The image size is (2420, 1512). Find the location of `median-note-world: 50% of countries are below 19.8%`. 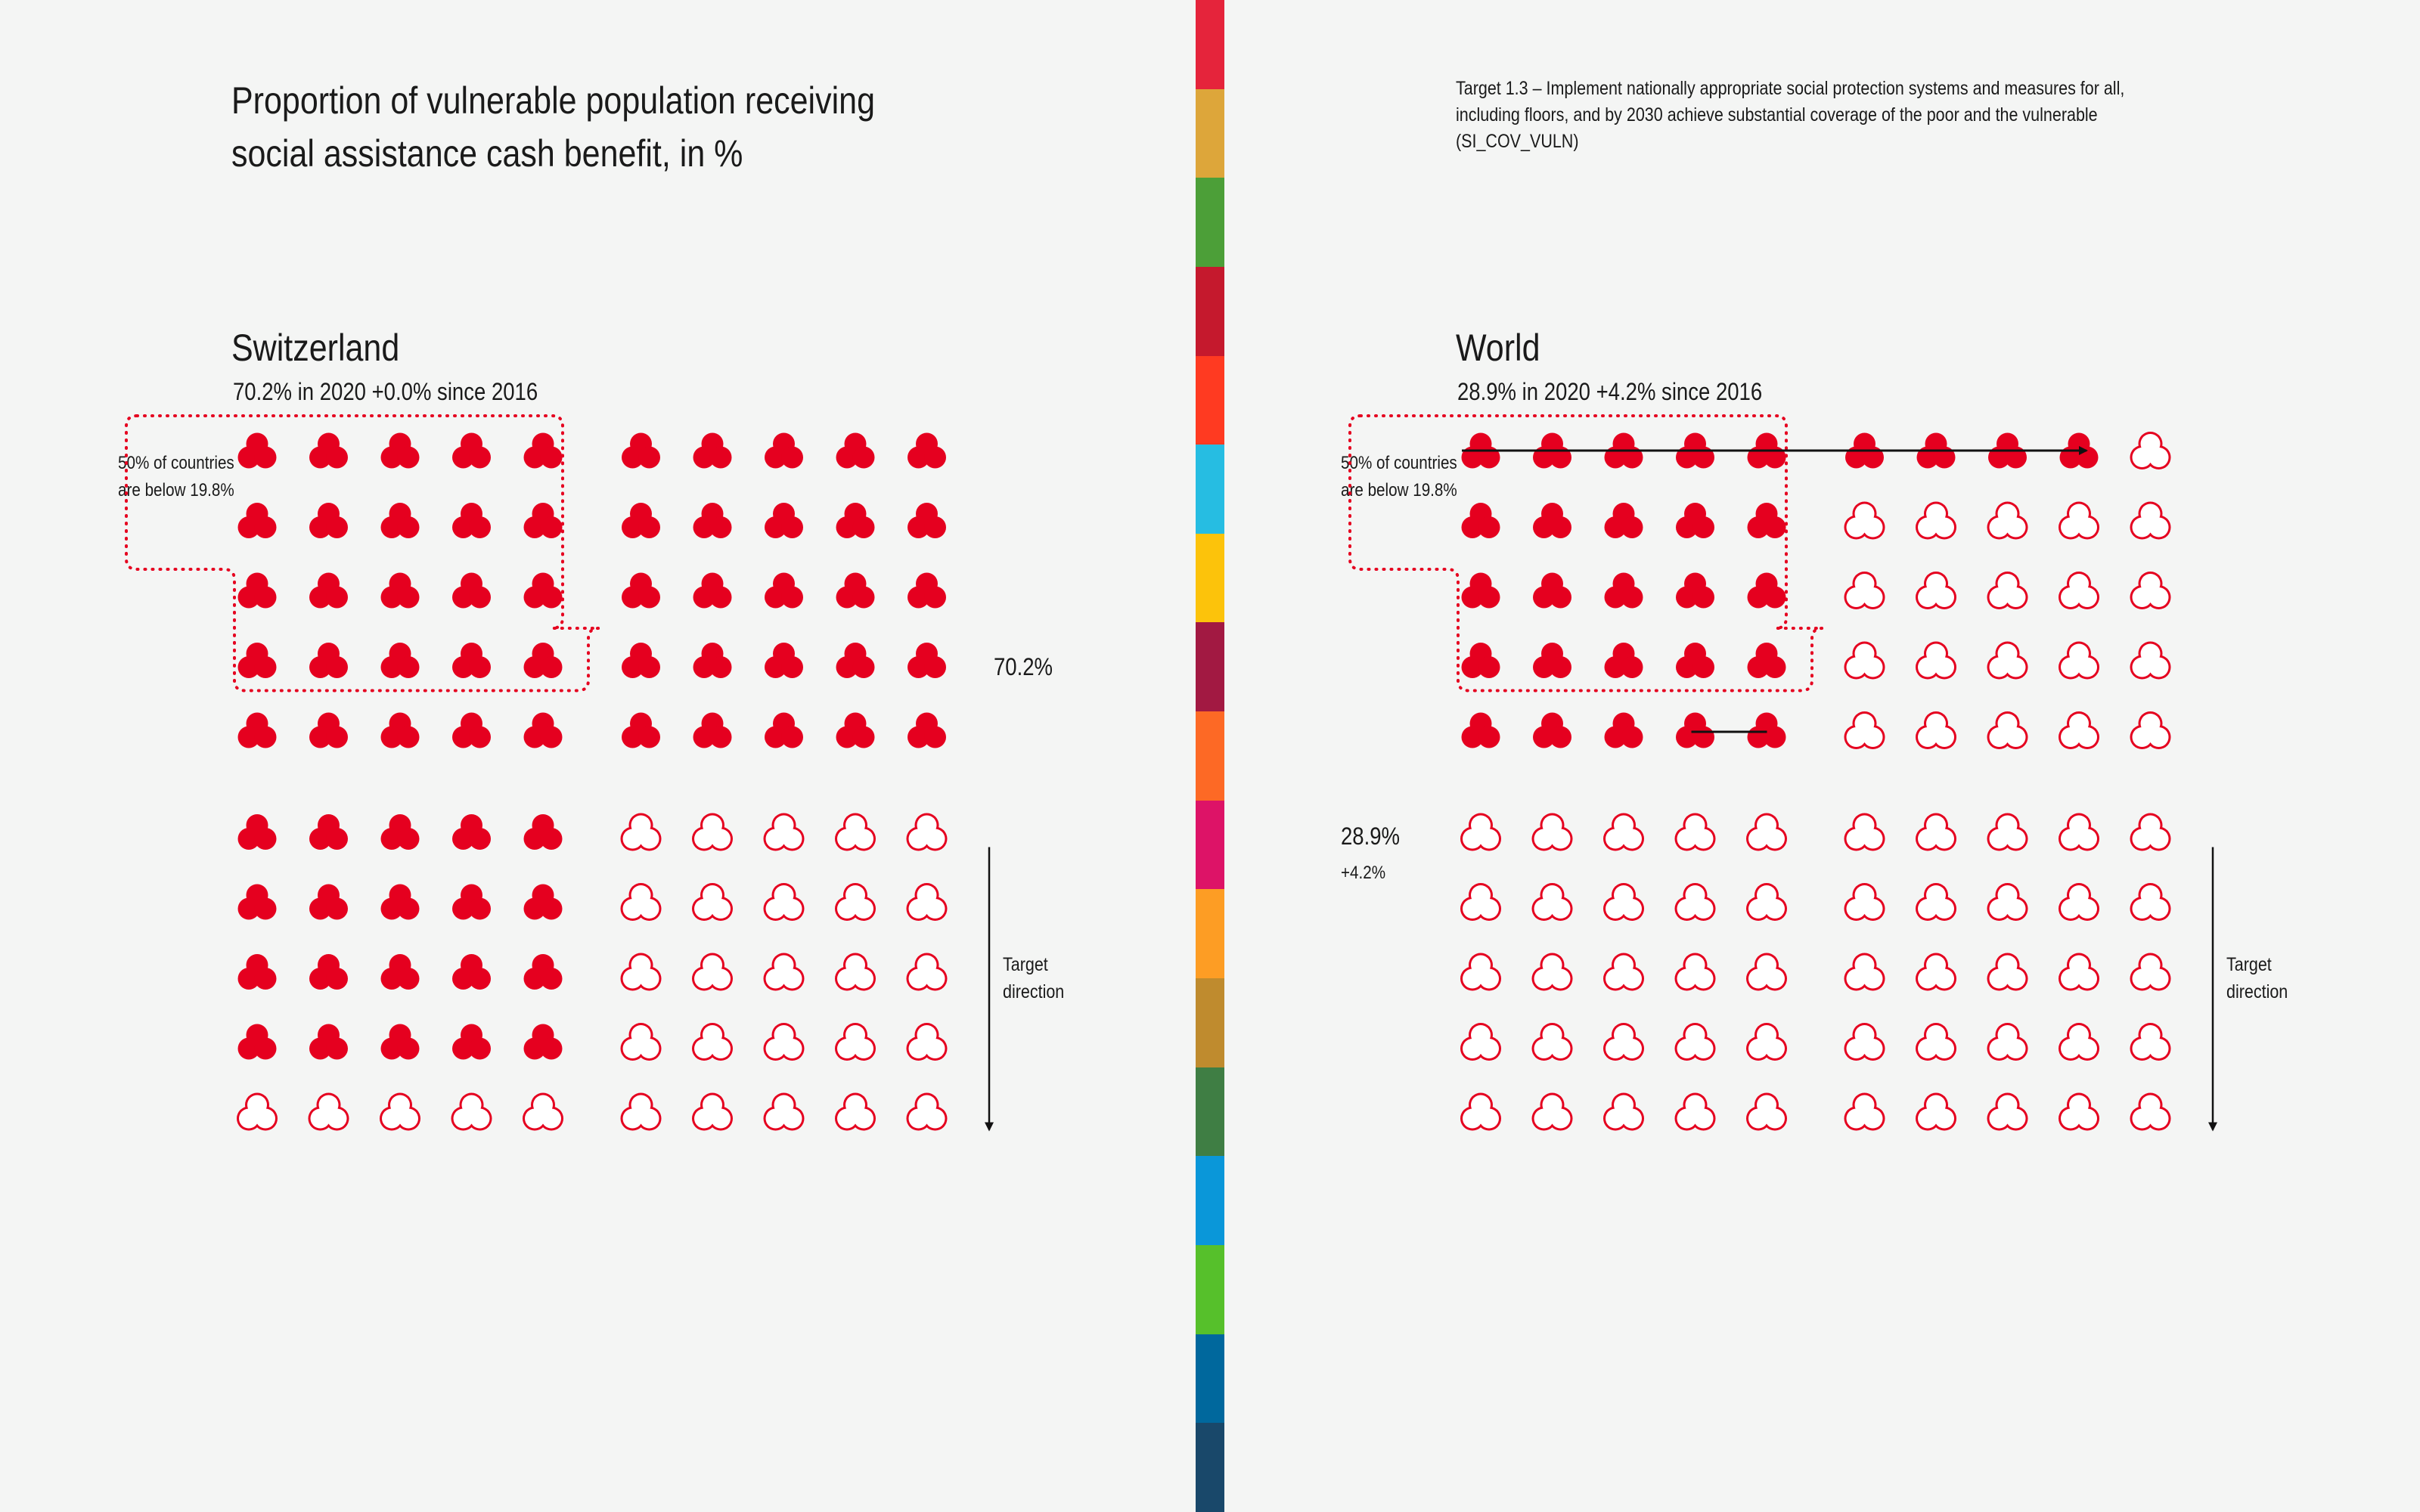

median-note-world: 50% of countries are below 19.8% is located at coordinates (1399, 476).